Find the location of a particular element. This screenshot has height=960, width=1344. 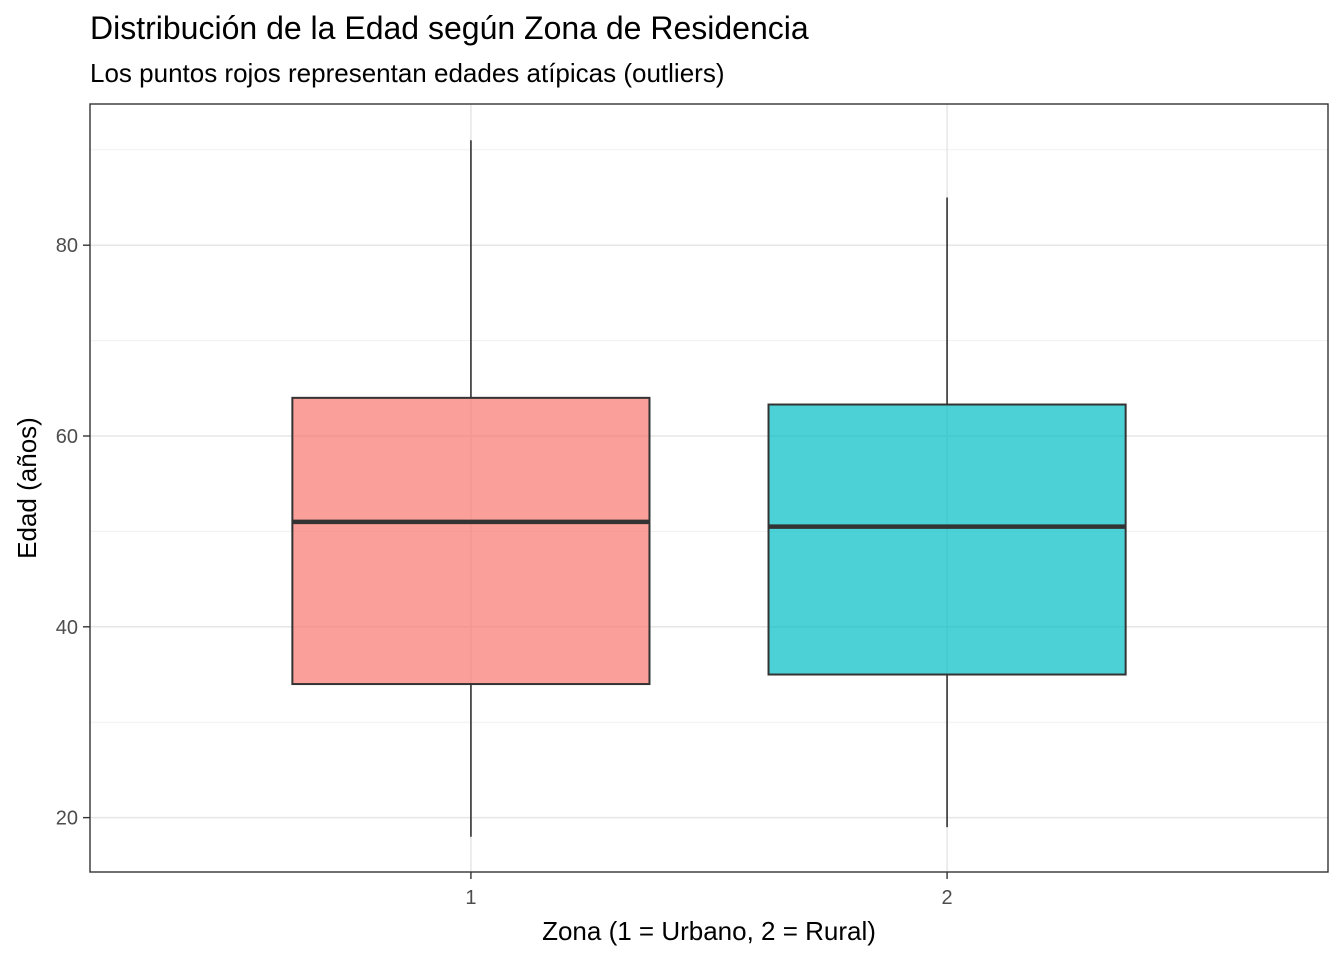

y-tick-label: 40 is located at coordinates (67, 628).